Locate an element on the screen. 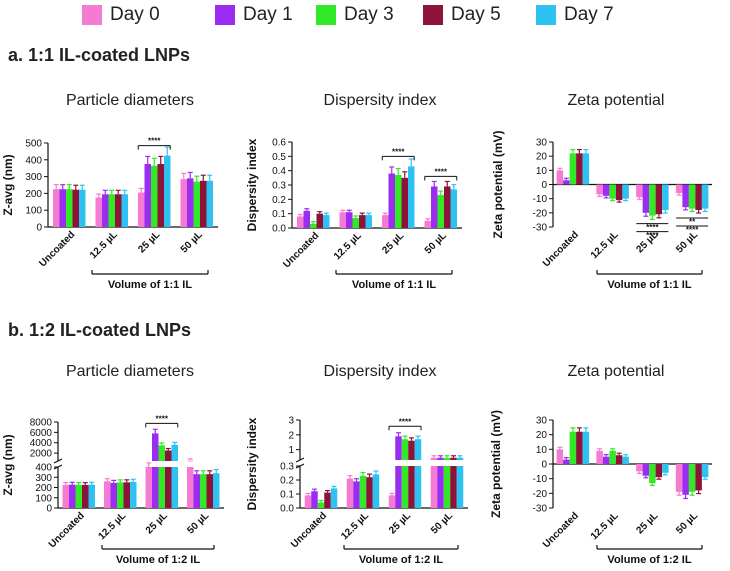 The height and width of the screenshot is (571, 730). plot-a2-title: Dispersity index is located at coordinates (380, 100).